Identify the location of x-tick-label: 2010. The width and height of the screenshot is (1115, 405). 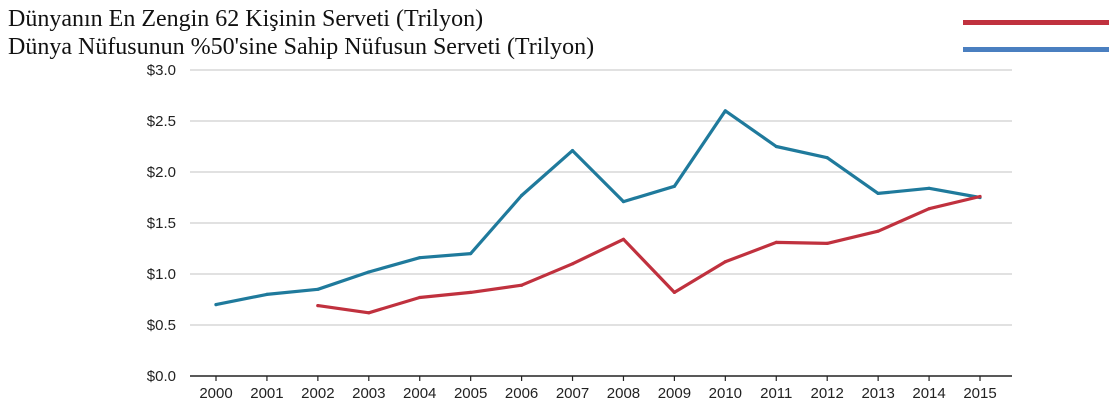
(725, 393).